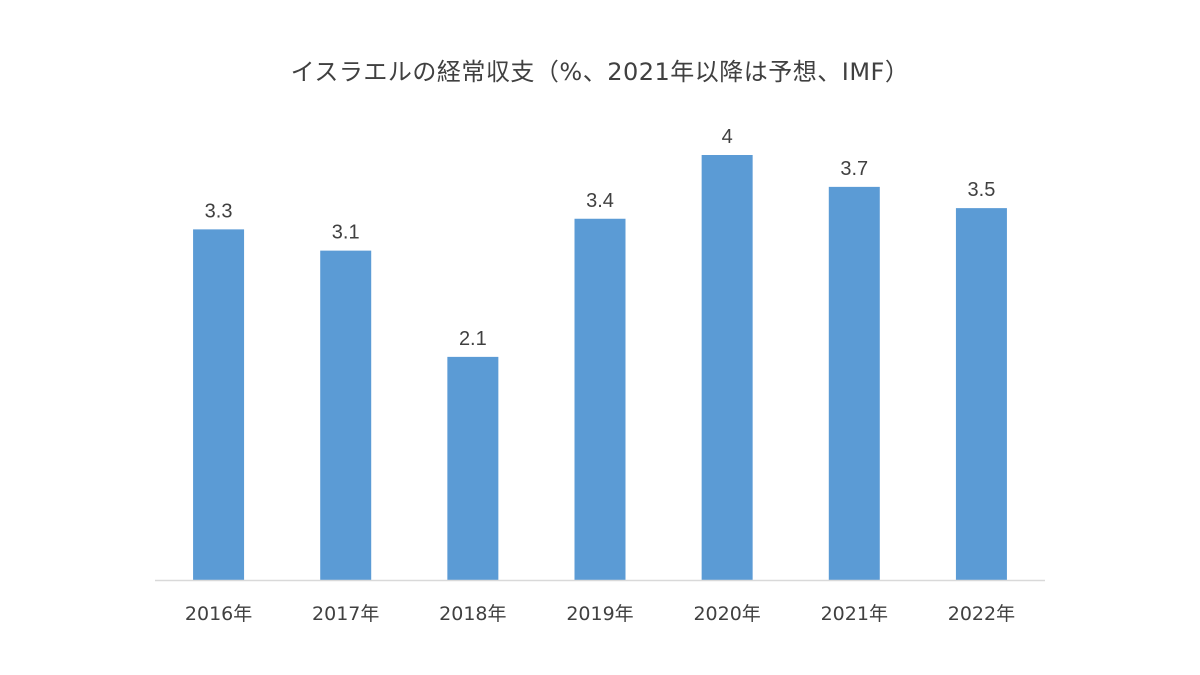  Describe the element at coordinates (219, 404) in the screenshot. I see `bar-2016` at that location.